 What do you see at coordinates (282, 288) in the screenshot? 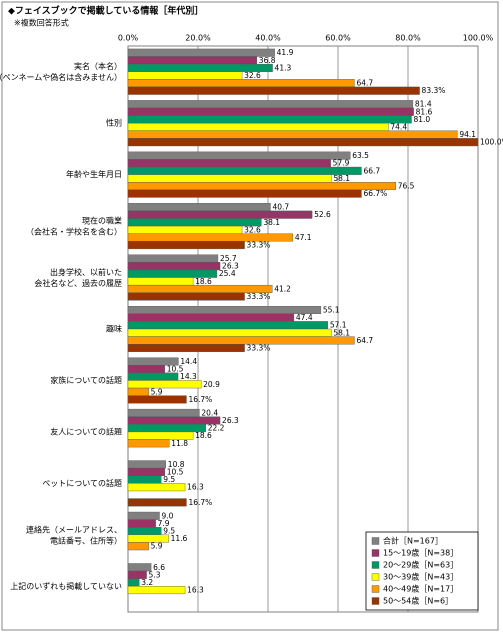
I see `value-label: 41.2` at bounding box center [282, 288].